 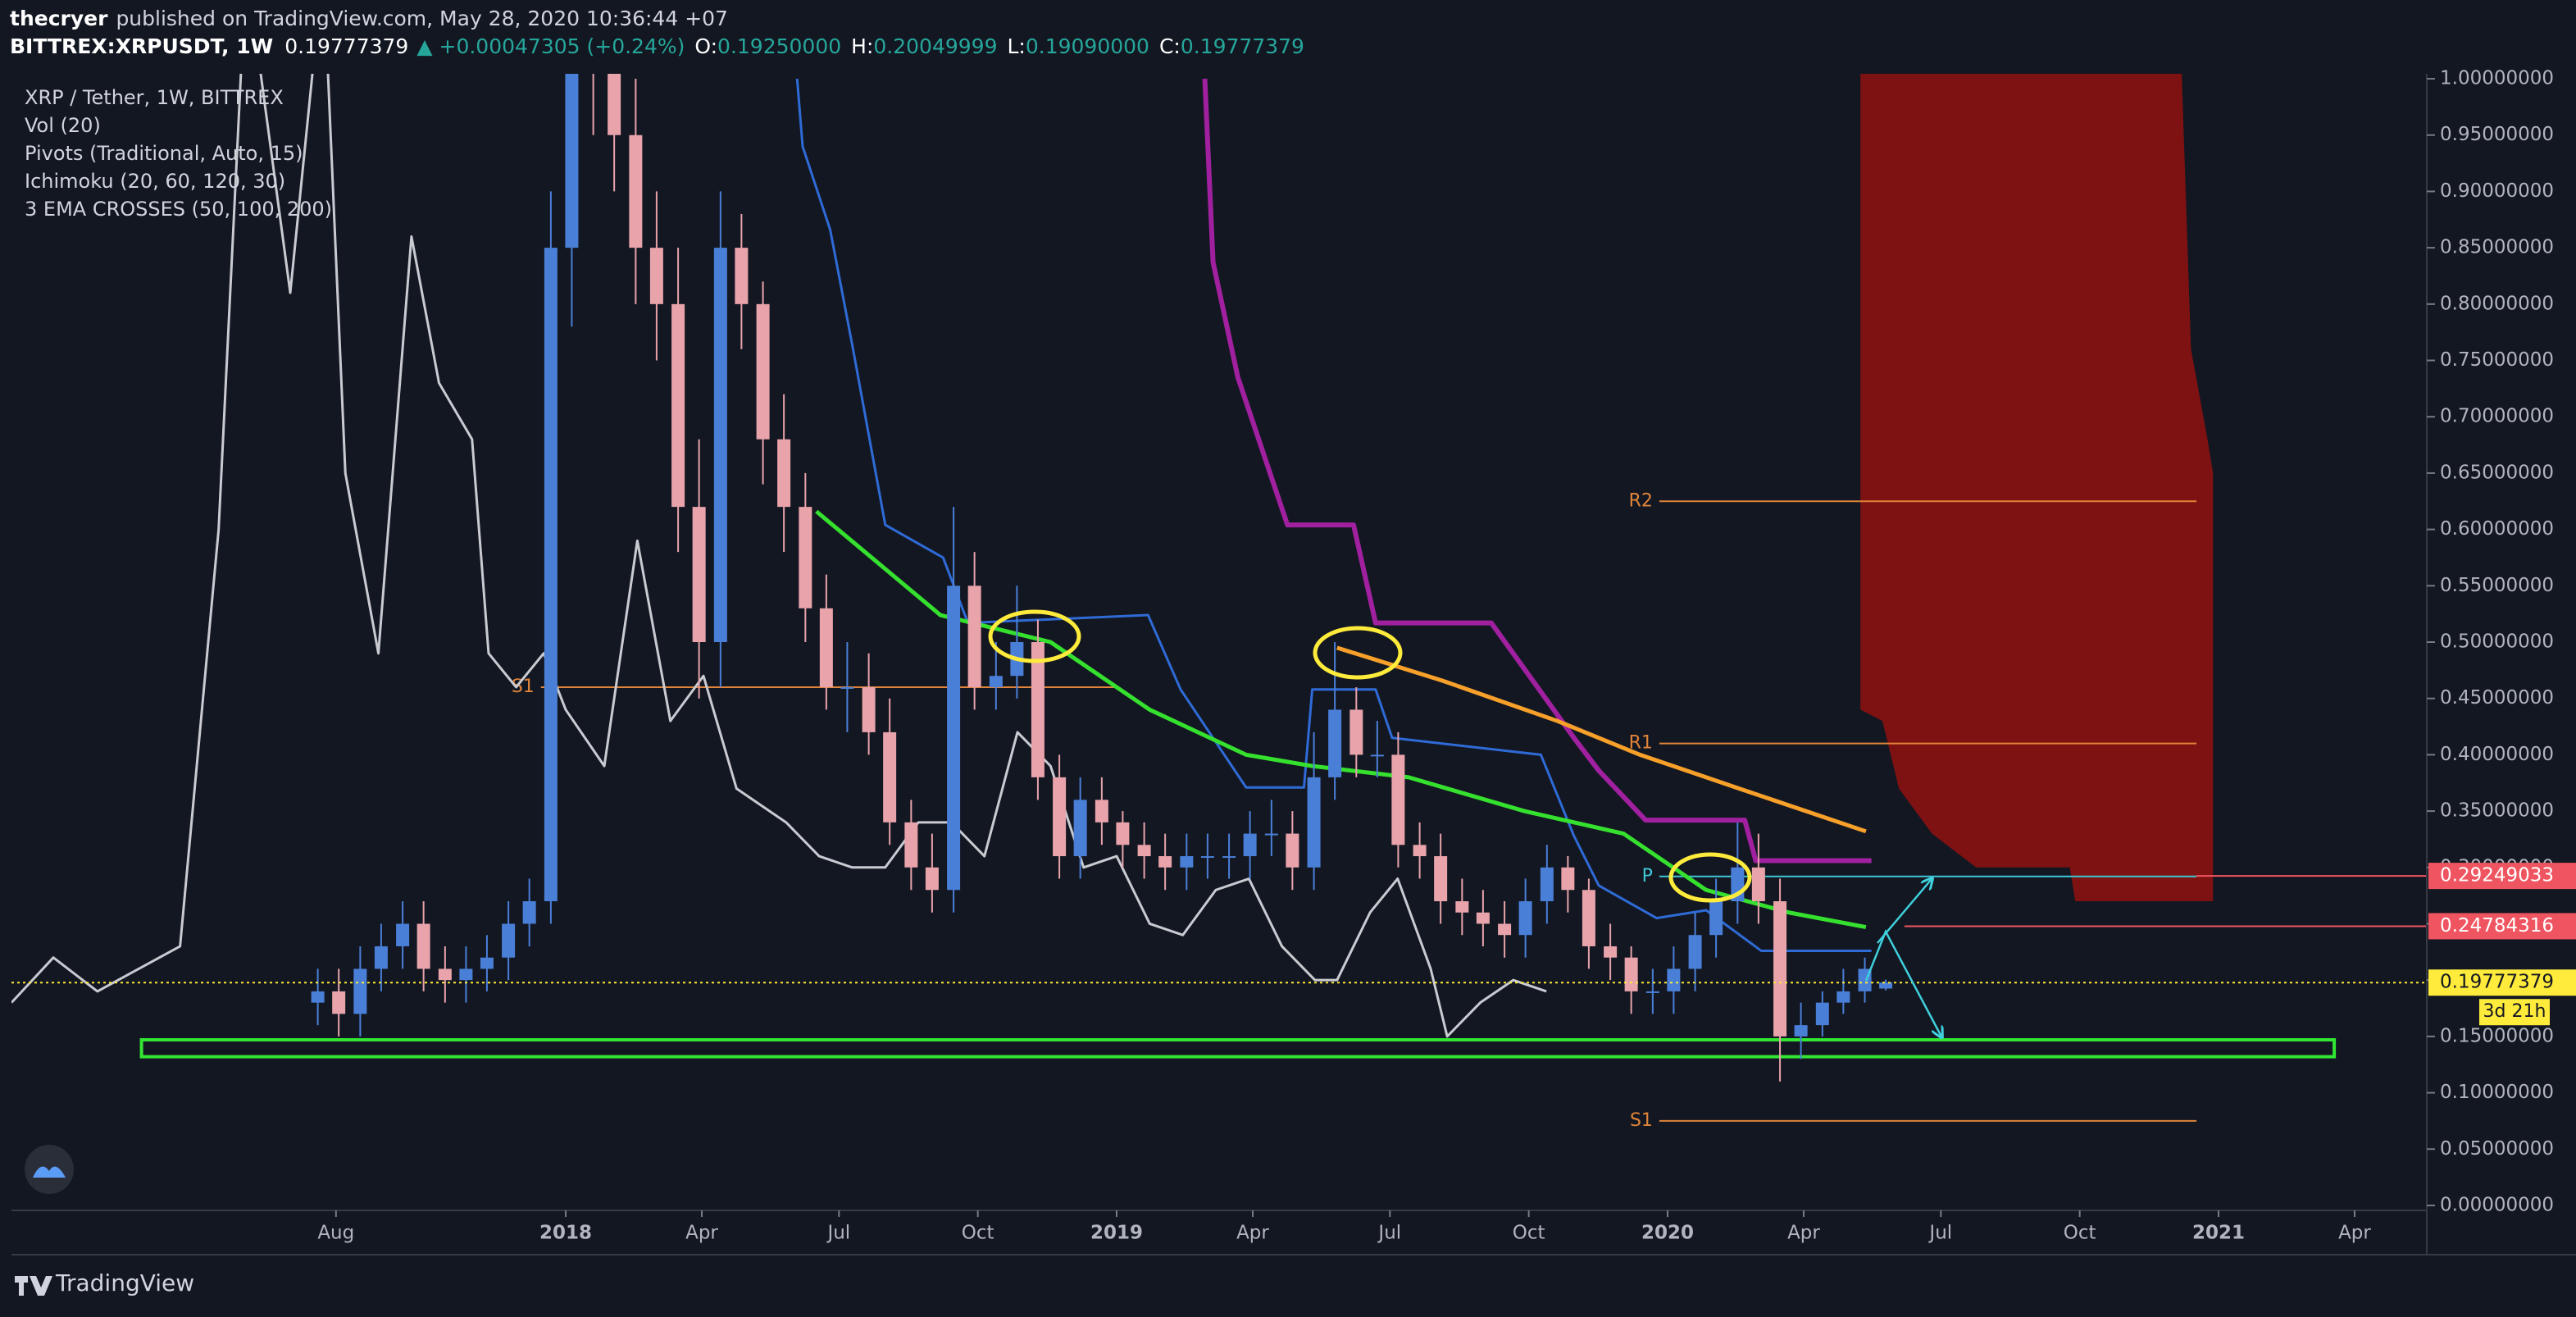 I want to click on x-tick-label: 2021, so click(x=2218, y=1233).